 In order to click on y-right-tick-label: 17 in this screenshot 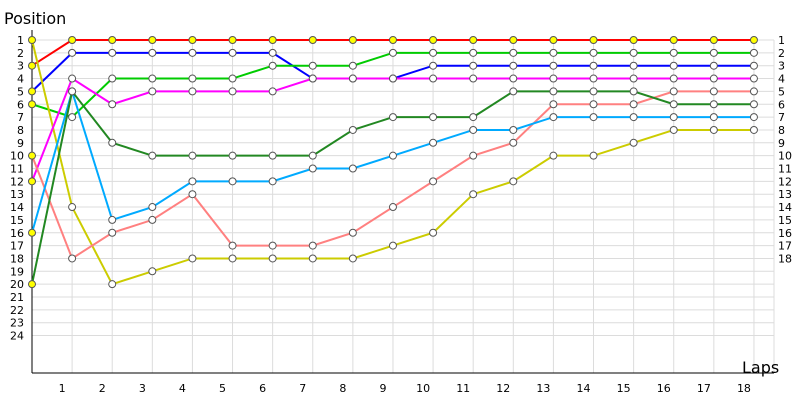, I will do `click(785, 246)`.